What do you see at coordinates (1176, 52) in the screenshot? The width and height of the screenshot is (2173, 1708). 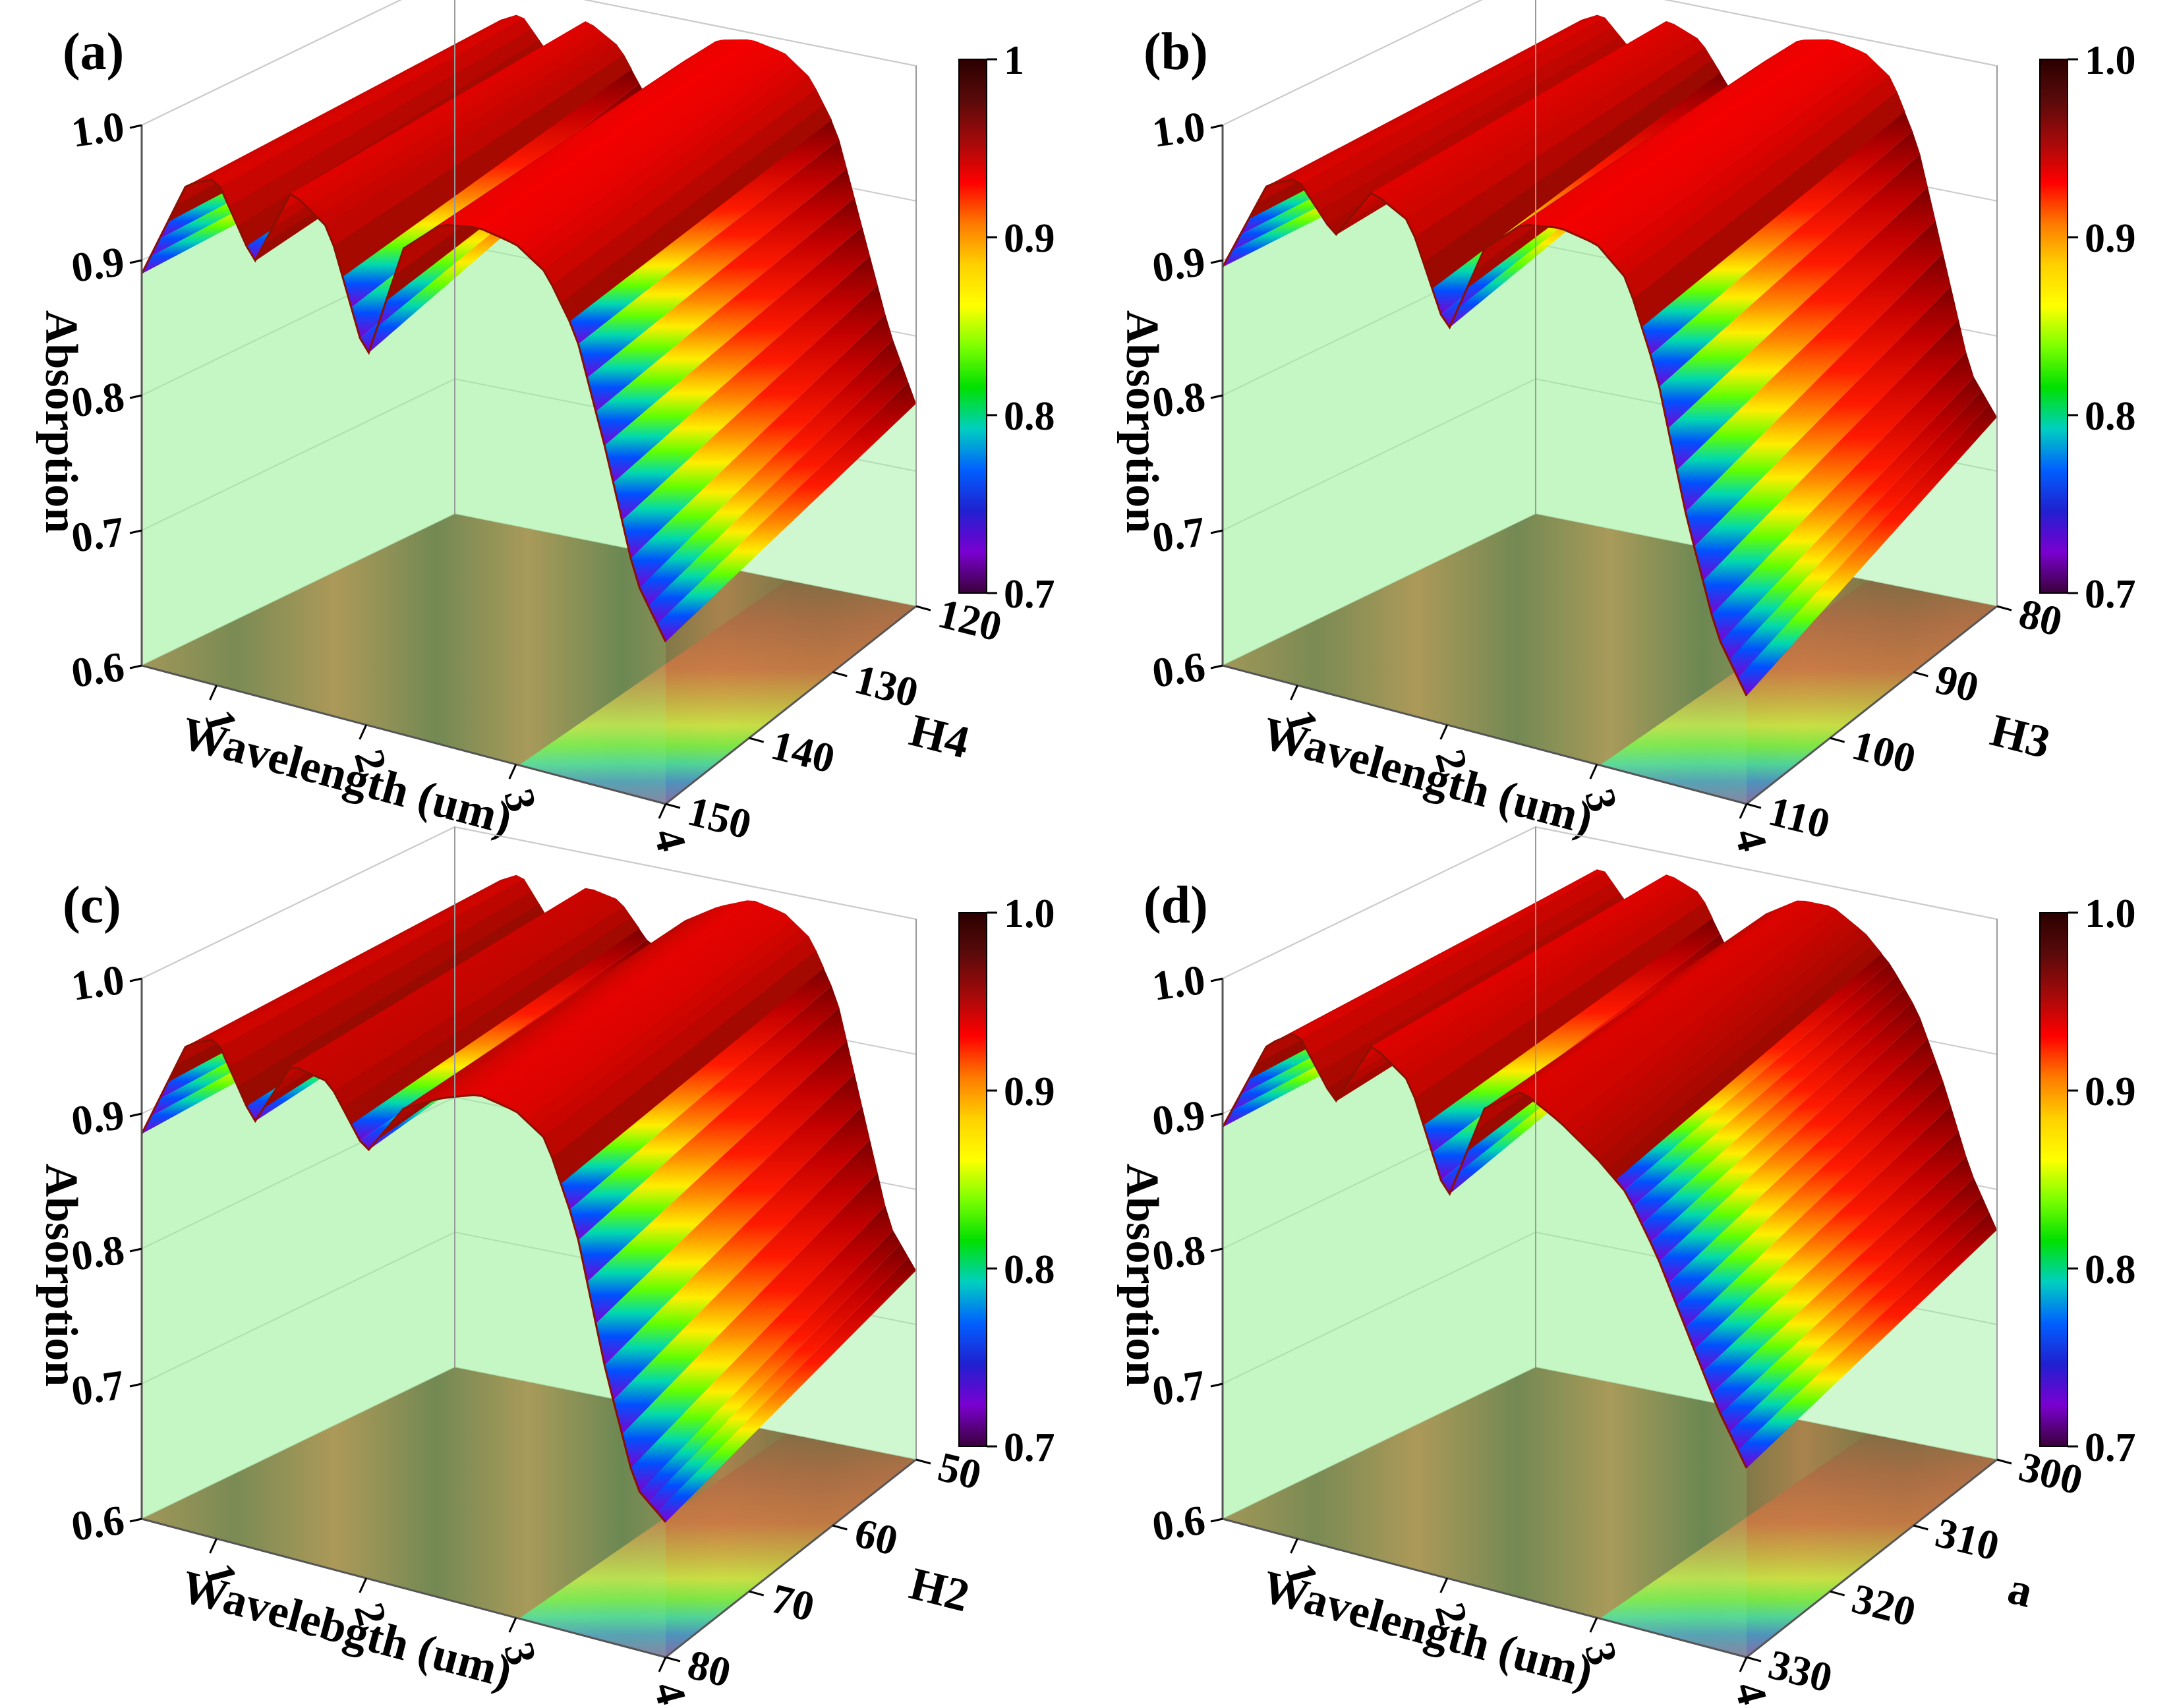 I see `panel-label: (b)` at bounding box center [1176, 52].